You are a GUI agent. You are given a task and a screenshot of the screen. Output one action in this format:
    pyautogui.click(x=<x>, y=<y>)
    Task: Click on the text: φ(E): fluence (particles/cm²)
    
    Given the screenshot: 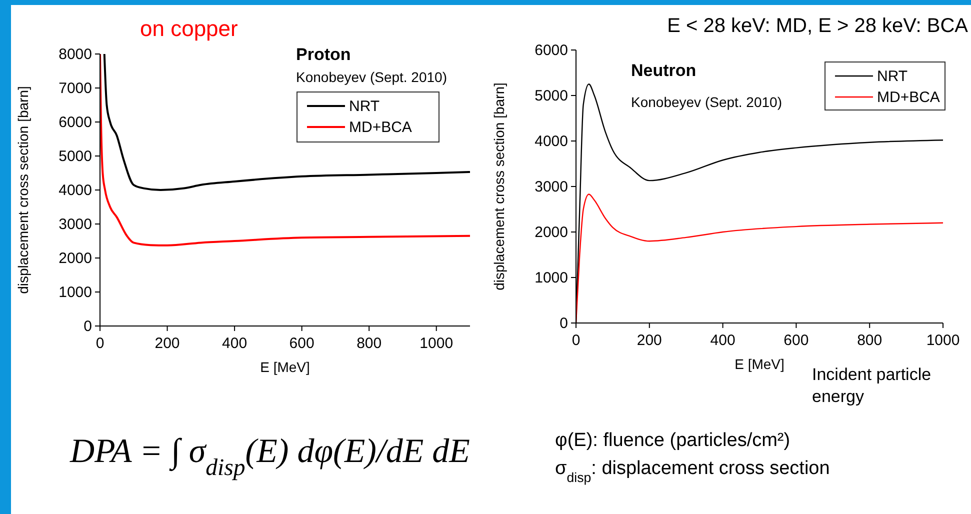 What is the action you would take?
    pyautogui.click(x=672, y=440)
    